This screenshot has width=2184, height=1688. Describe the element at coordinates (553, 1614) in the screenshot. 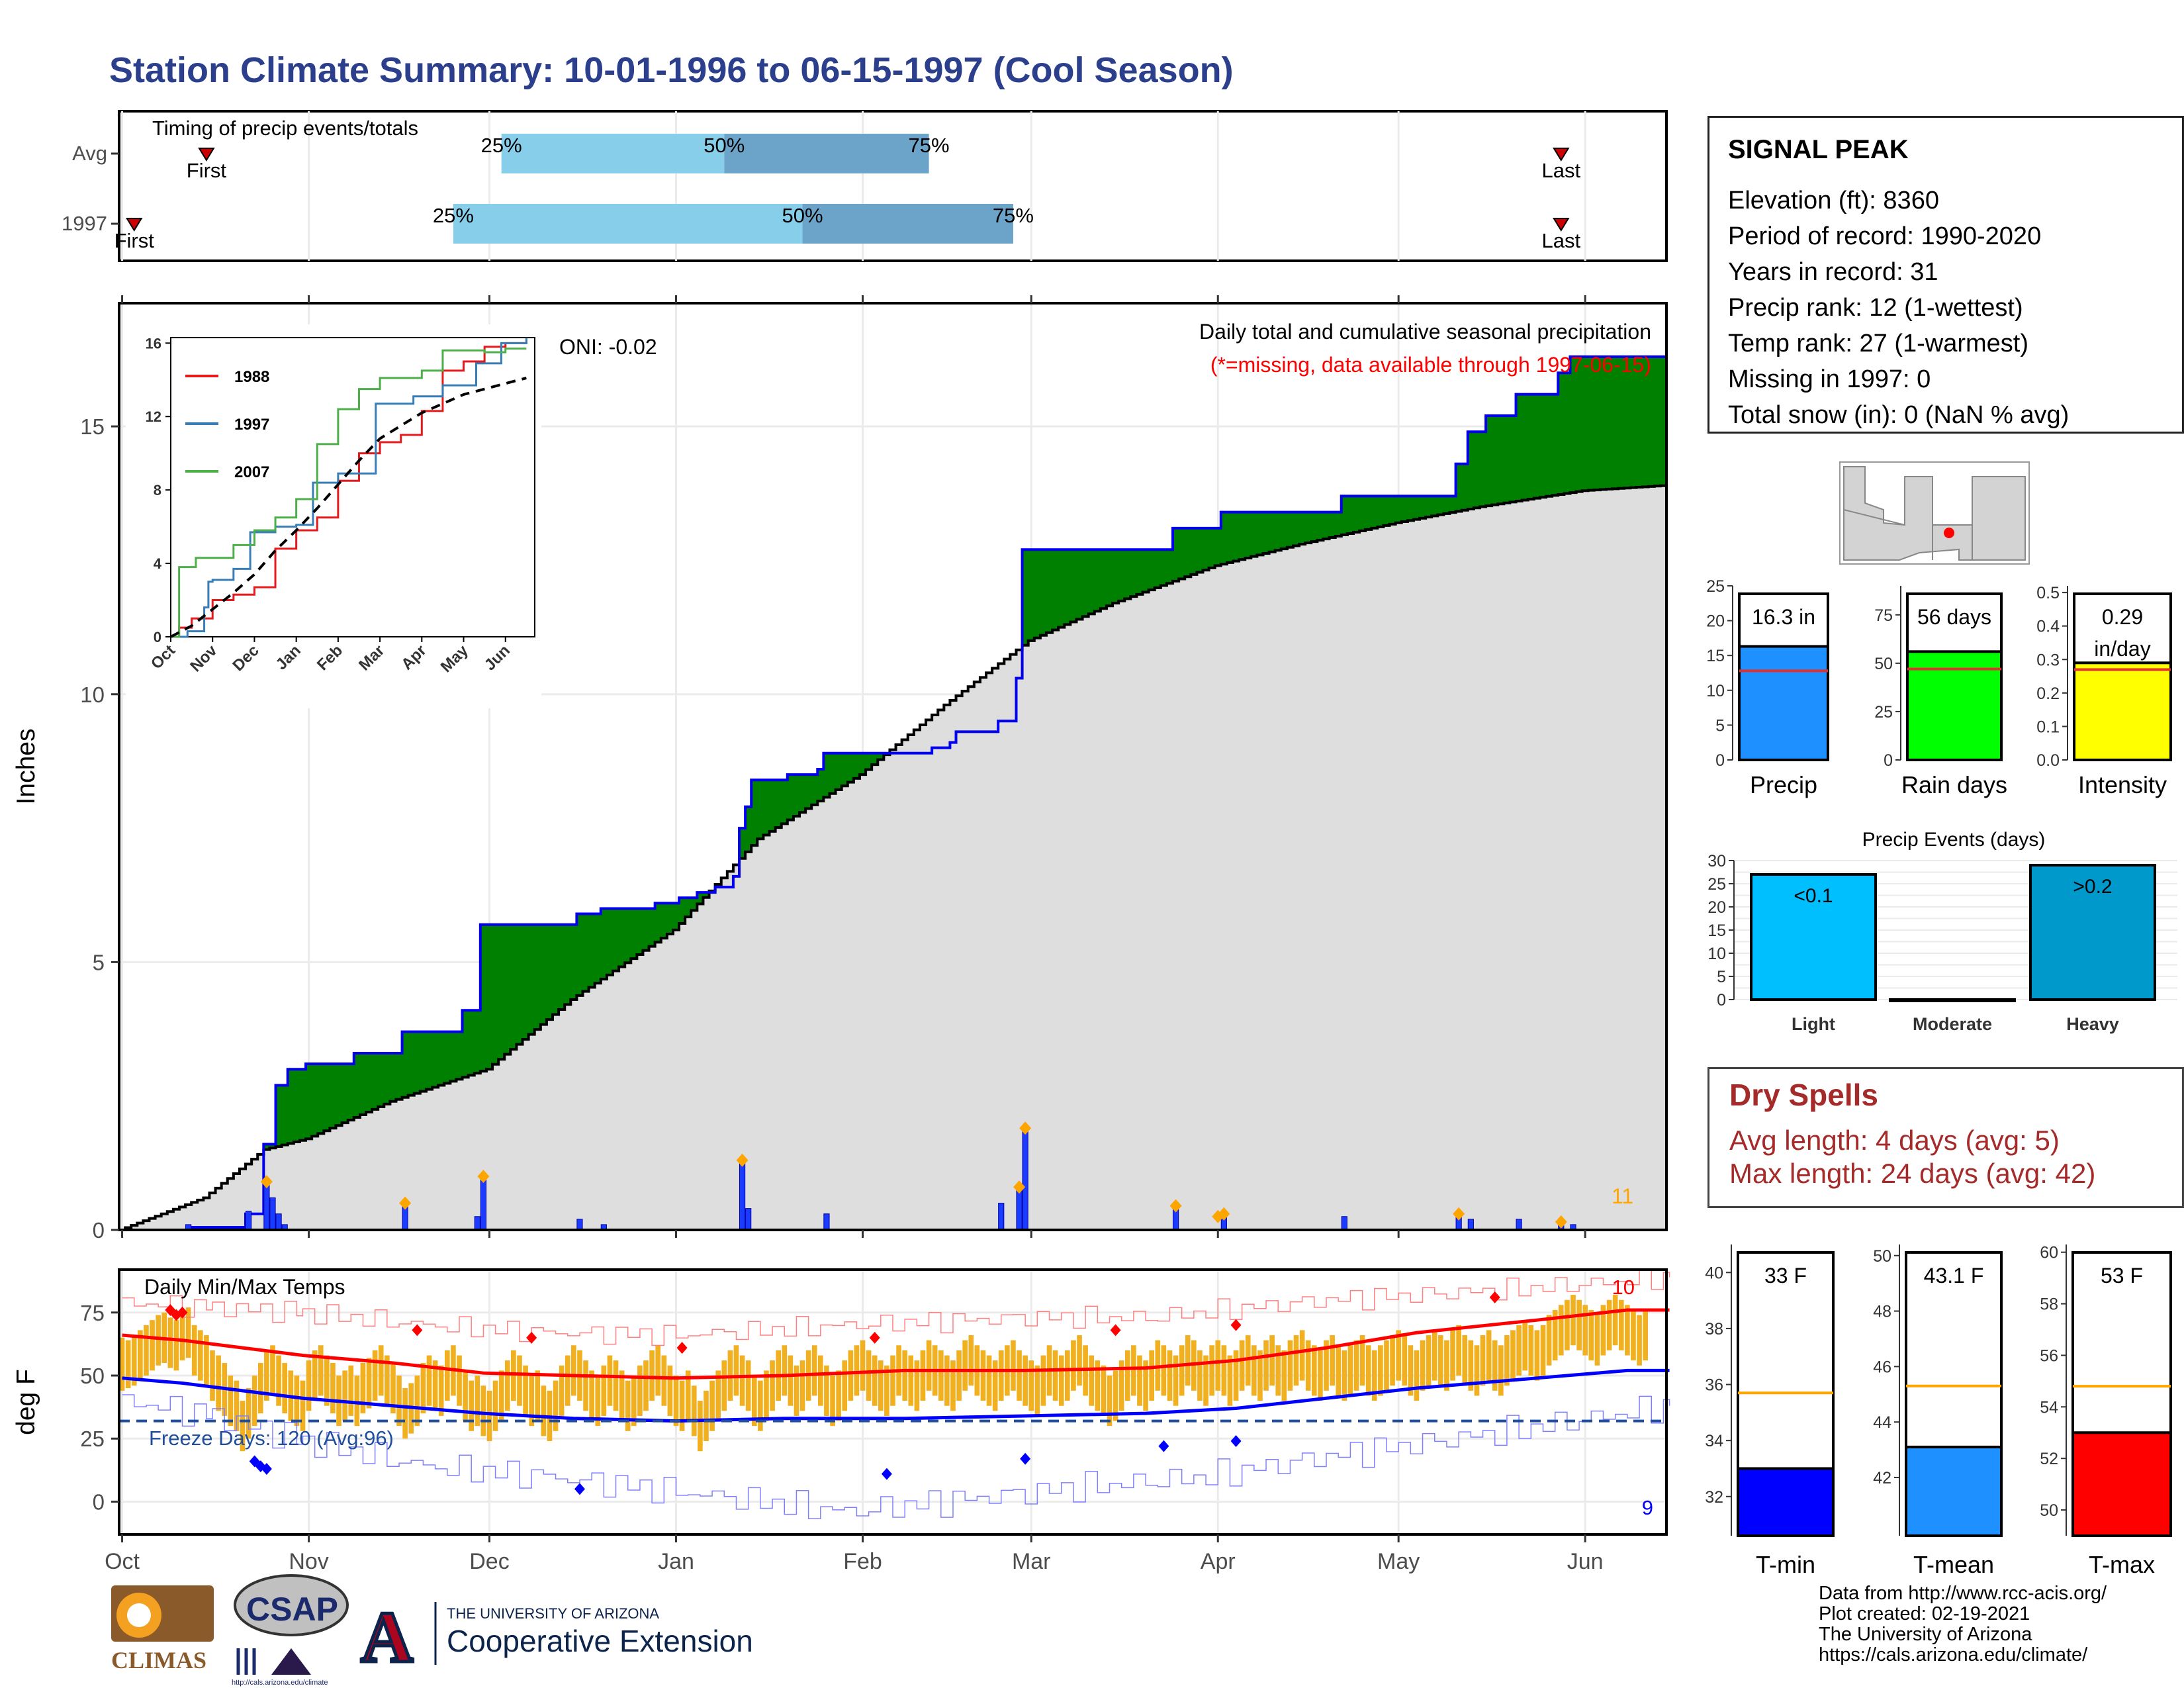

I see `svg-text: THE UNIVERSITY OF ARIZONA` at that location.